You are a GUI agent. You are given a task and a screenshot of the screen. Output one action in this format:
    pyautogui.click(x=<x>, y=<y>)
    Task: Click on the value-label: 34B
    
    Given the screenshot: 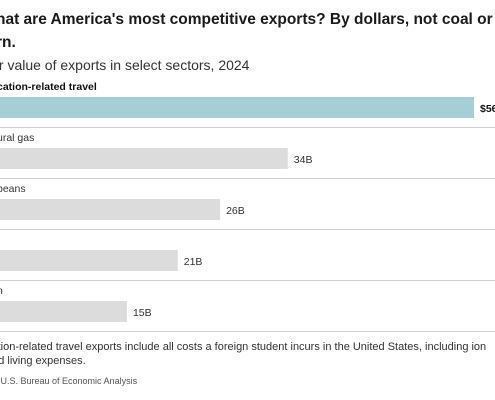 What is the action you would take?
    pyautogui.click(x=303, y=160)
    